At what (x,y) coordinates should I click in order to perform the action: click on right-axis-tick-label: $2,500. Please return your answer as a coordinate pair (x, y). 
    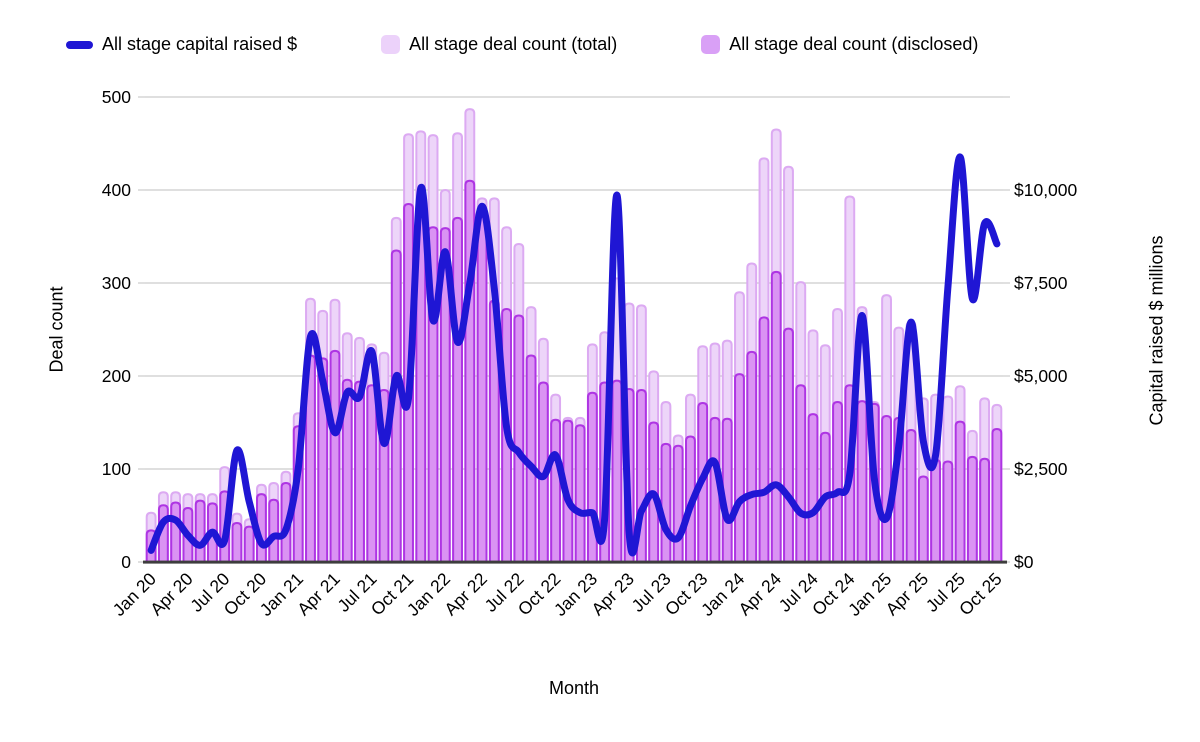
    Looking at the image, I should click on (1041, 469).